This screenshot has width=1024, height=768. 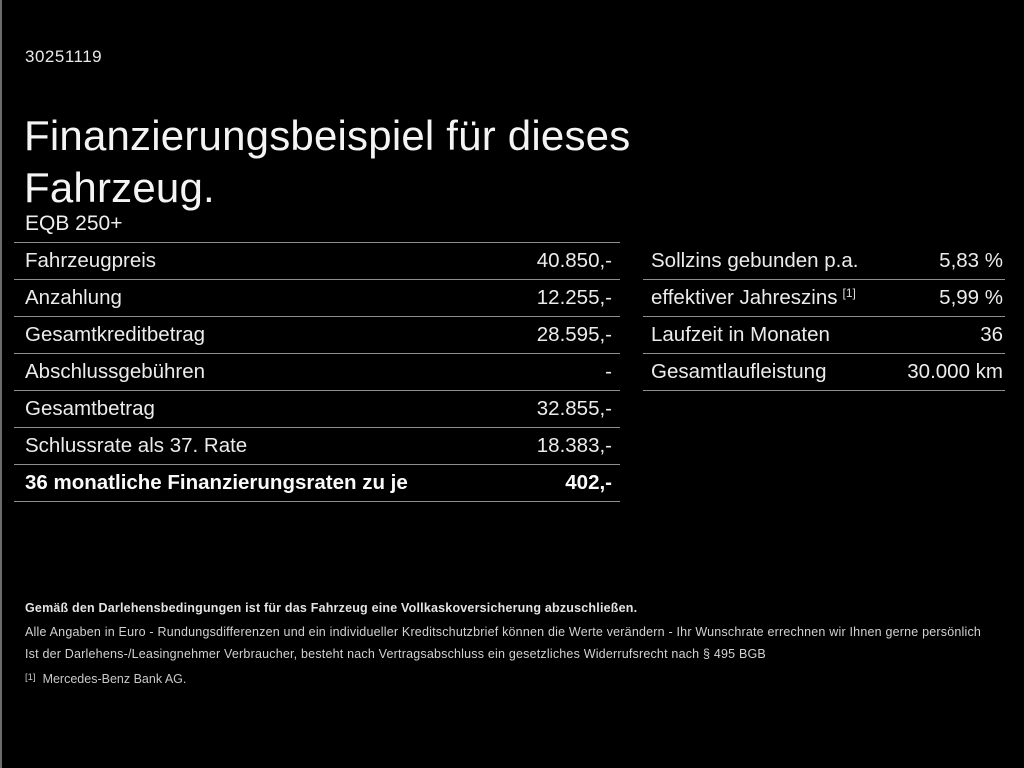 What do you see at coordinates (849, 293) in the screenshot?
I see `footnote-reference: [1]` at bounding box center [849, 293].